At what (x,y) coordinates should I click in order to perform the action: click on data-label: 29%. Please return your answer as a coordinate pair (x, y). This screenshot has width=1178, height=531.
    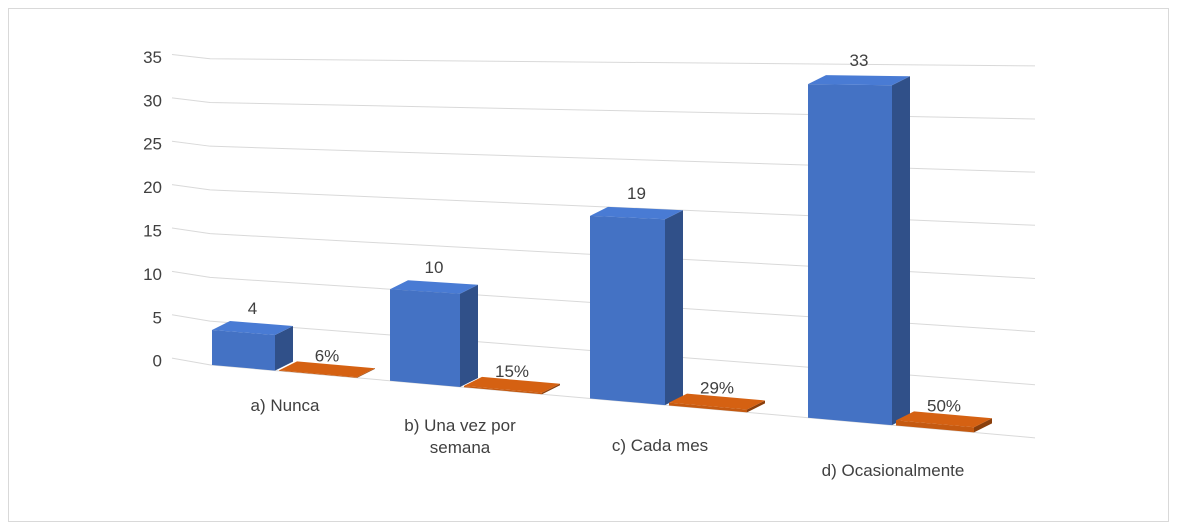
    Looking at the image, I should click on (717, 388).